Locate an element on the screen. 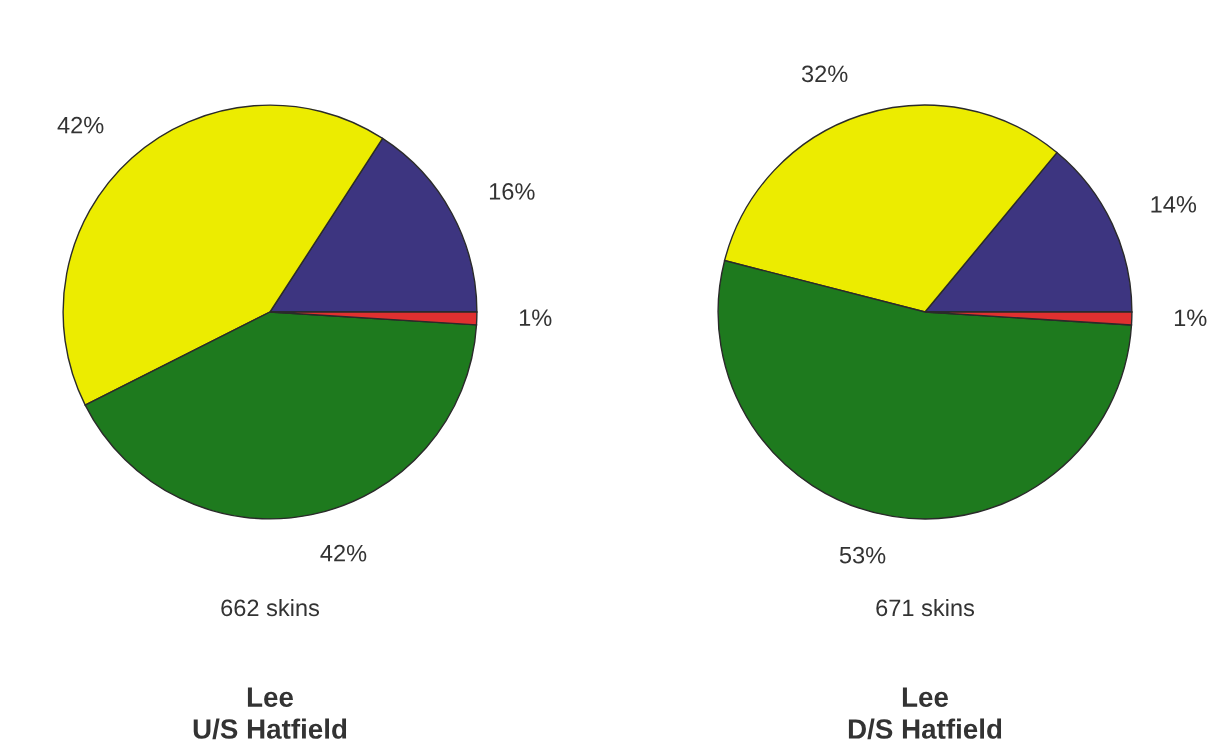 The width and height of the screenshot is (1228, 751). text: 662 skins is located at coordinates (270, 607).